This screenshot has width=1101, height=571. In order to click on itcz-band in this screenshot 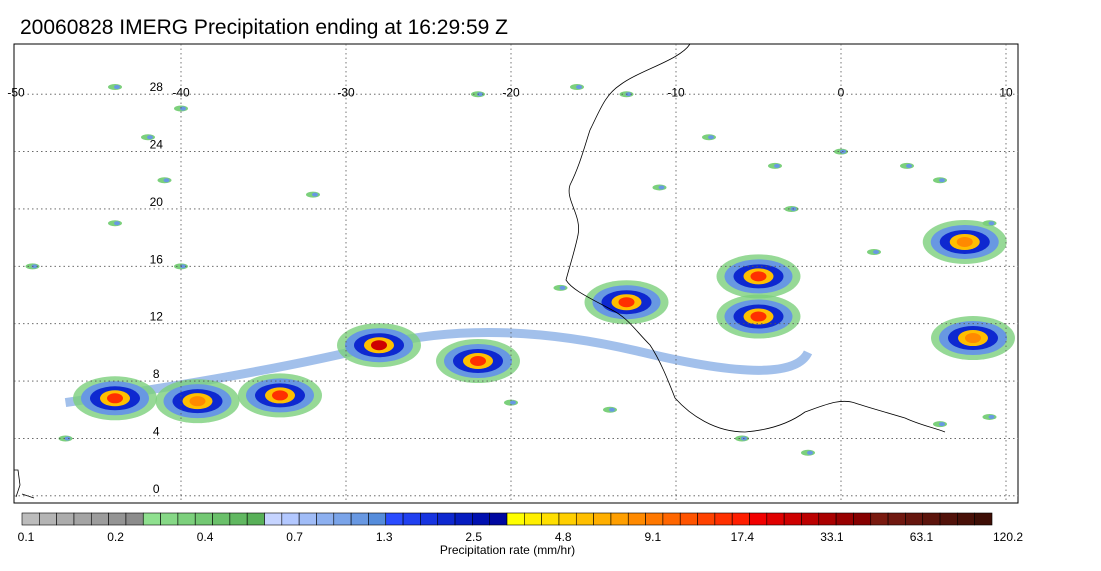, I will do `click(438, 368)`.